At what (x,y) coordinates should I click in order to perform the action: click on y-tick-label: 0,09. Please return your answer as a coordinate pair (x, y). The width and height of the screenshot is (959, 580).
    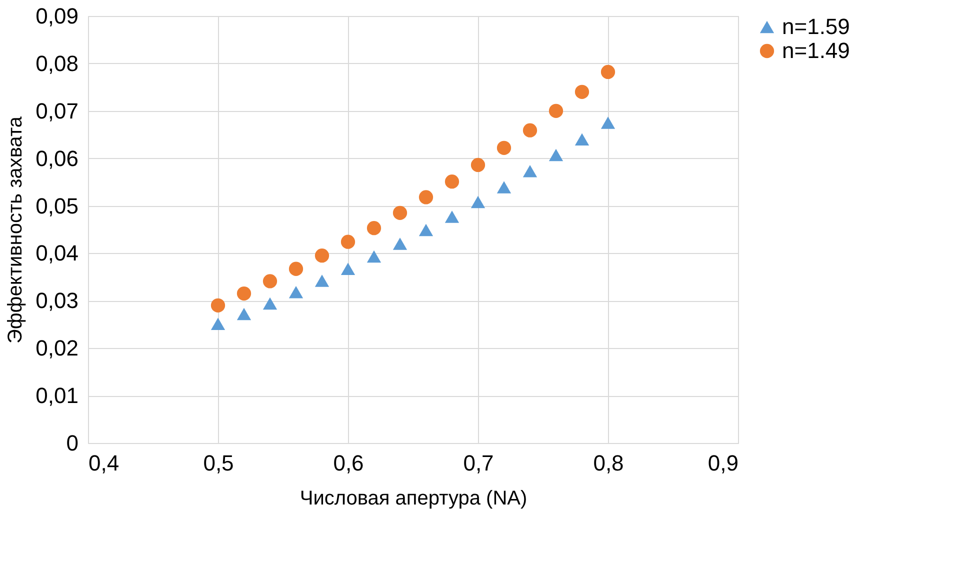
    Looking at the image, I should click on (57, 16).